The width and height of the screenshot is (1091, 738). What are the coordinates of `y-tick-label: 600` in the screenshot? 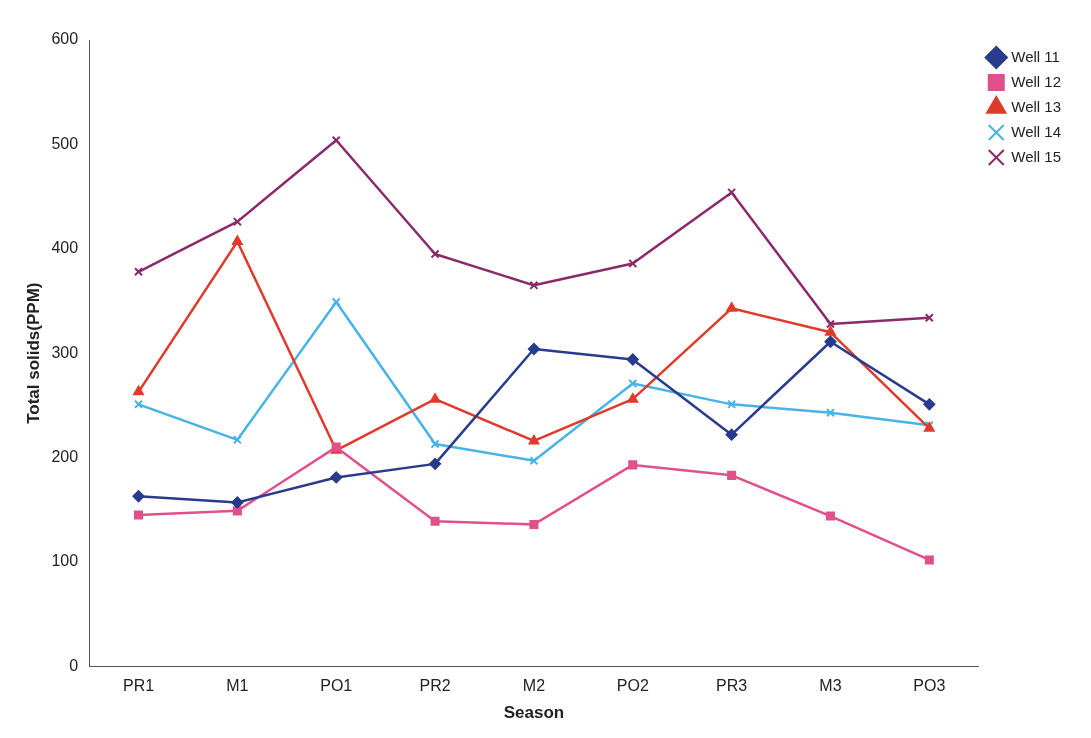 It's located at (65, 39).